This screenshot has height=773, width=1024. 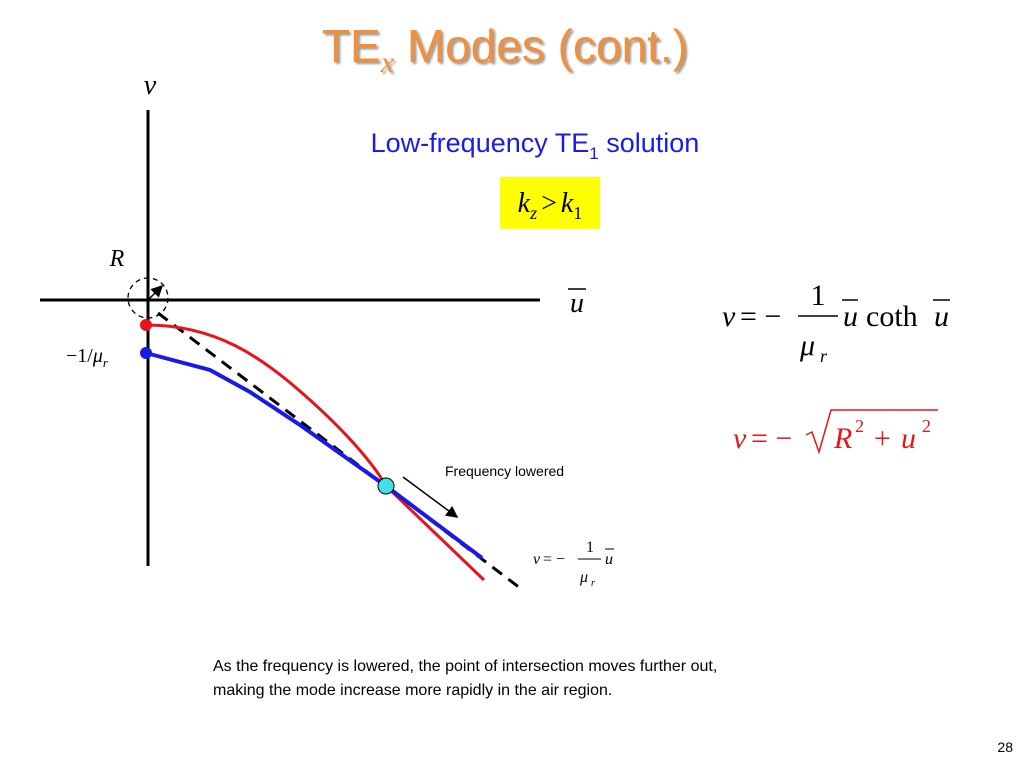 What do you see at coordinates (79, 356) in the screenshot?
I see `eq-part: −1/` at bounding box center [79, 356].